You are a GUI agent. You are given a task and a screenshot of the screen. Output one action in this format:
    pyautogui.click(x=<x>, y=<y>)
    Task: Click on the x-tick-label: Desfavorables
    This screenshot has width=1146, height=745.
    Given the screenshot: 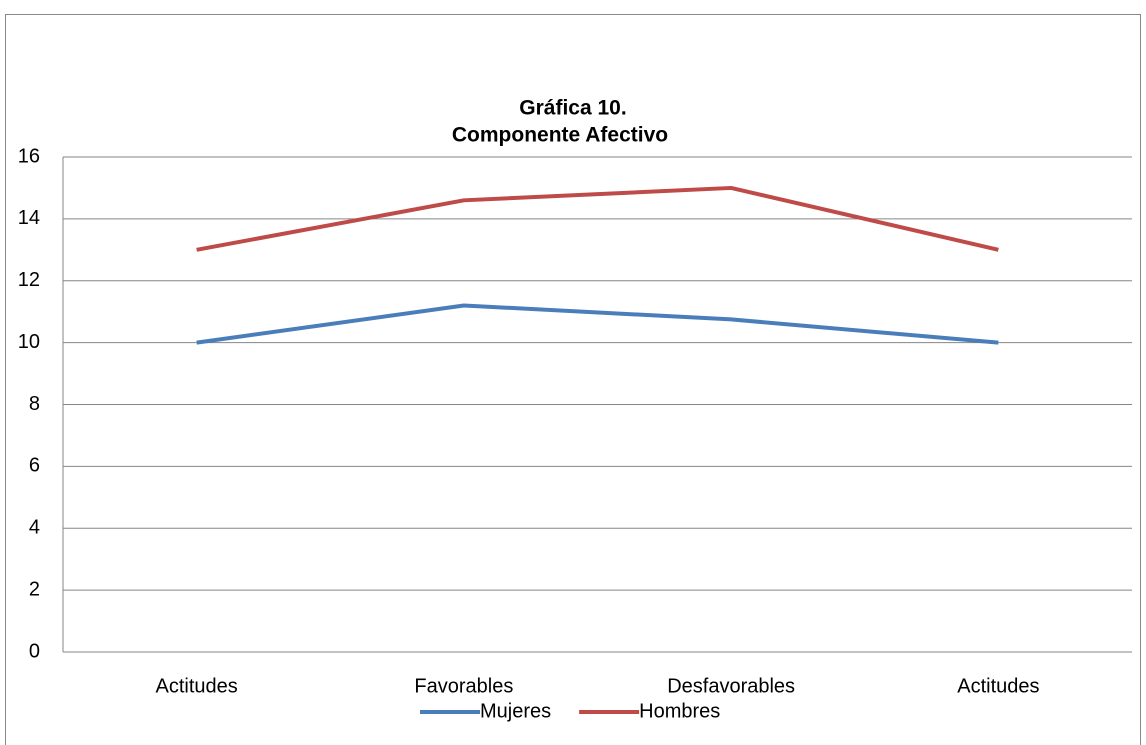 What is the action you would take?
    pyautogui.click(x=731, y=686)
    